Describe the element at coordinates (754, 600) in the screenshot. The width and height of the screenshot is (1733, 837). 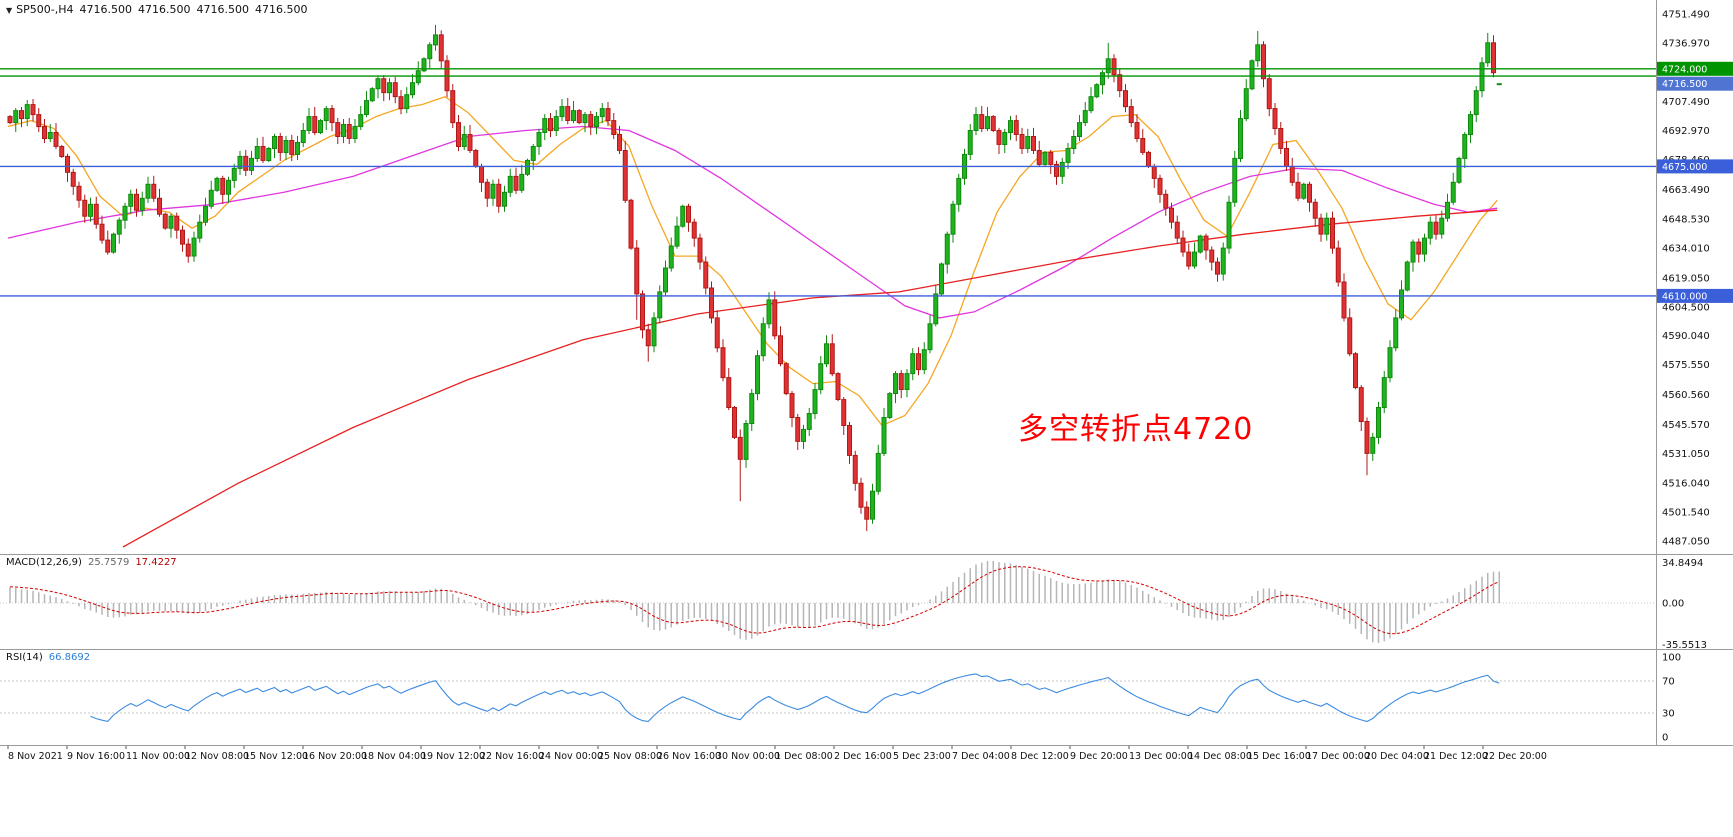
I see `macd-signal-line` at that location.